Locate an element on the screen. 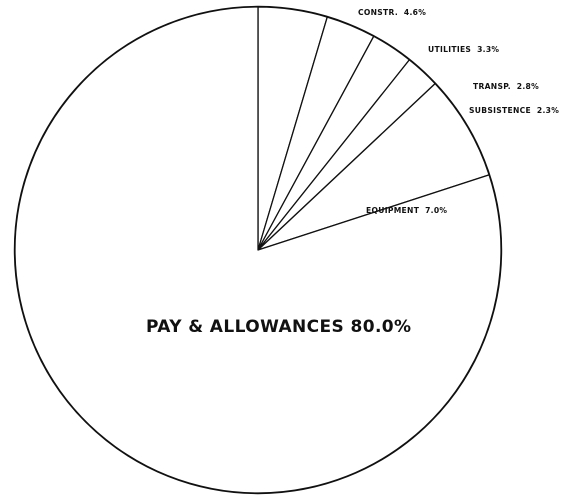 Image resolution: width=585 pixels, height=500 pixels. slice-label-equipment: EQUIPMENT 7.0% is located at coordinates (406, 210).